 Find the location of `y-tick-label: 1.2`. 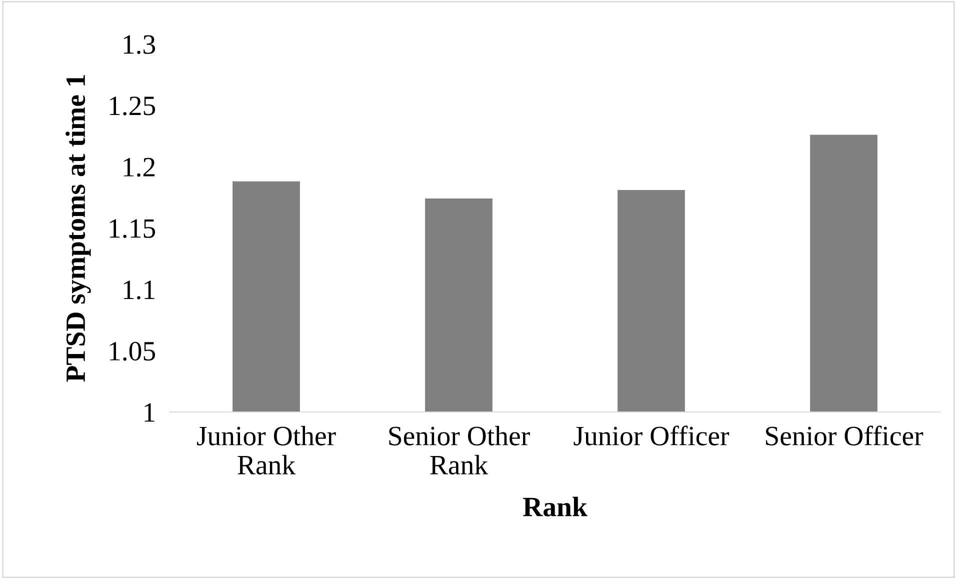

y-tick-label: 1.2 is located at coordinates (139, 167).